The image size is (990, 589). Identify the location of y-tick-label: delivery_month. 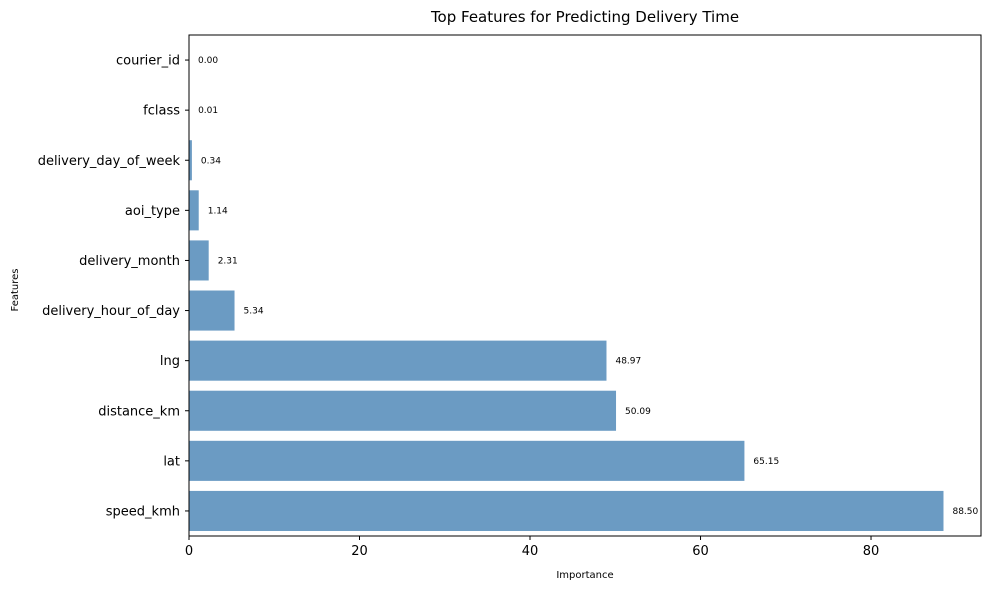
(129, 261).